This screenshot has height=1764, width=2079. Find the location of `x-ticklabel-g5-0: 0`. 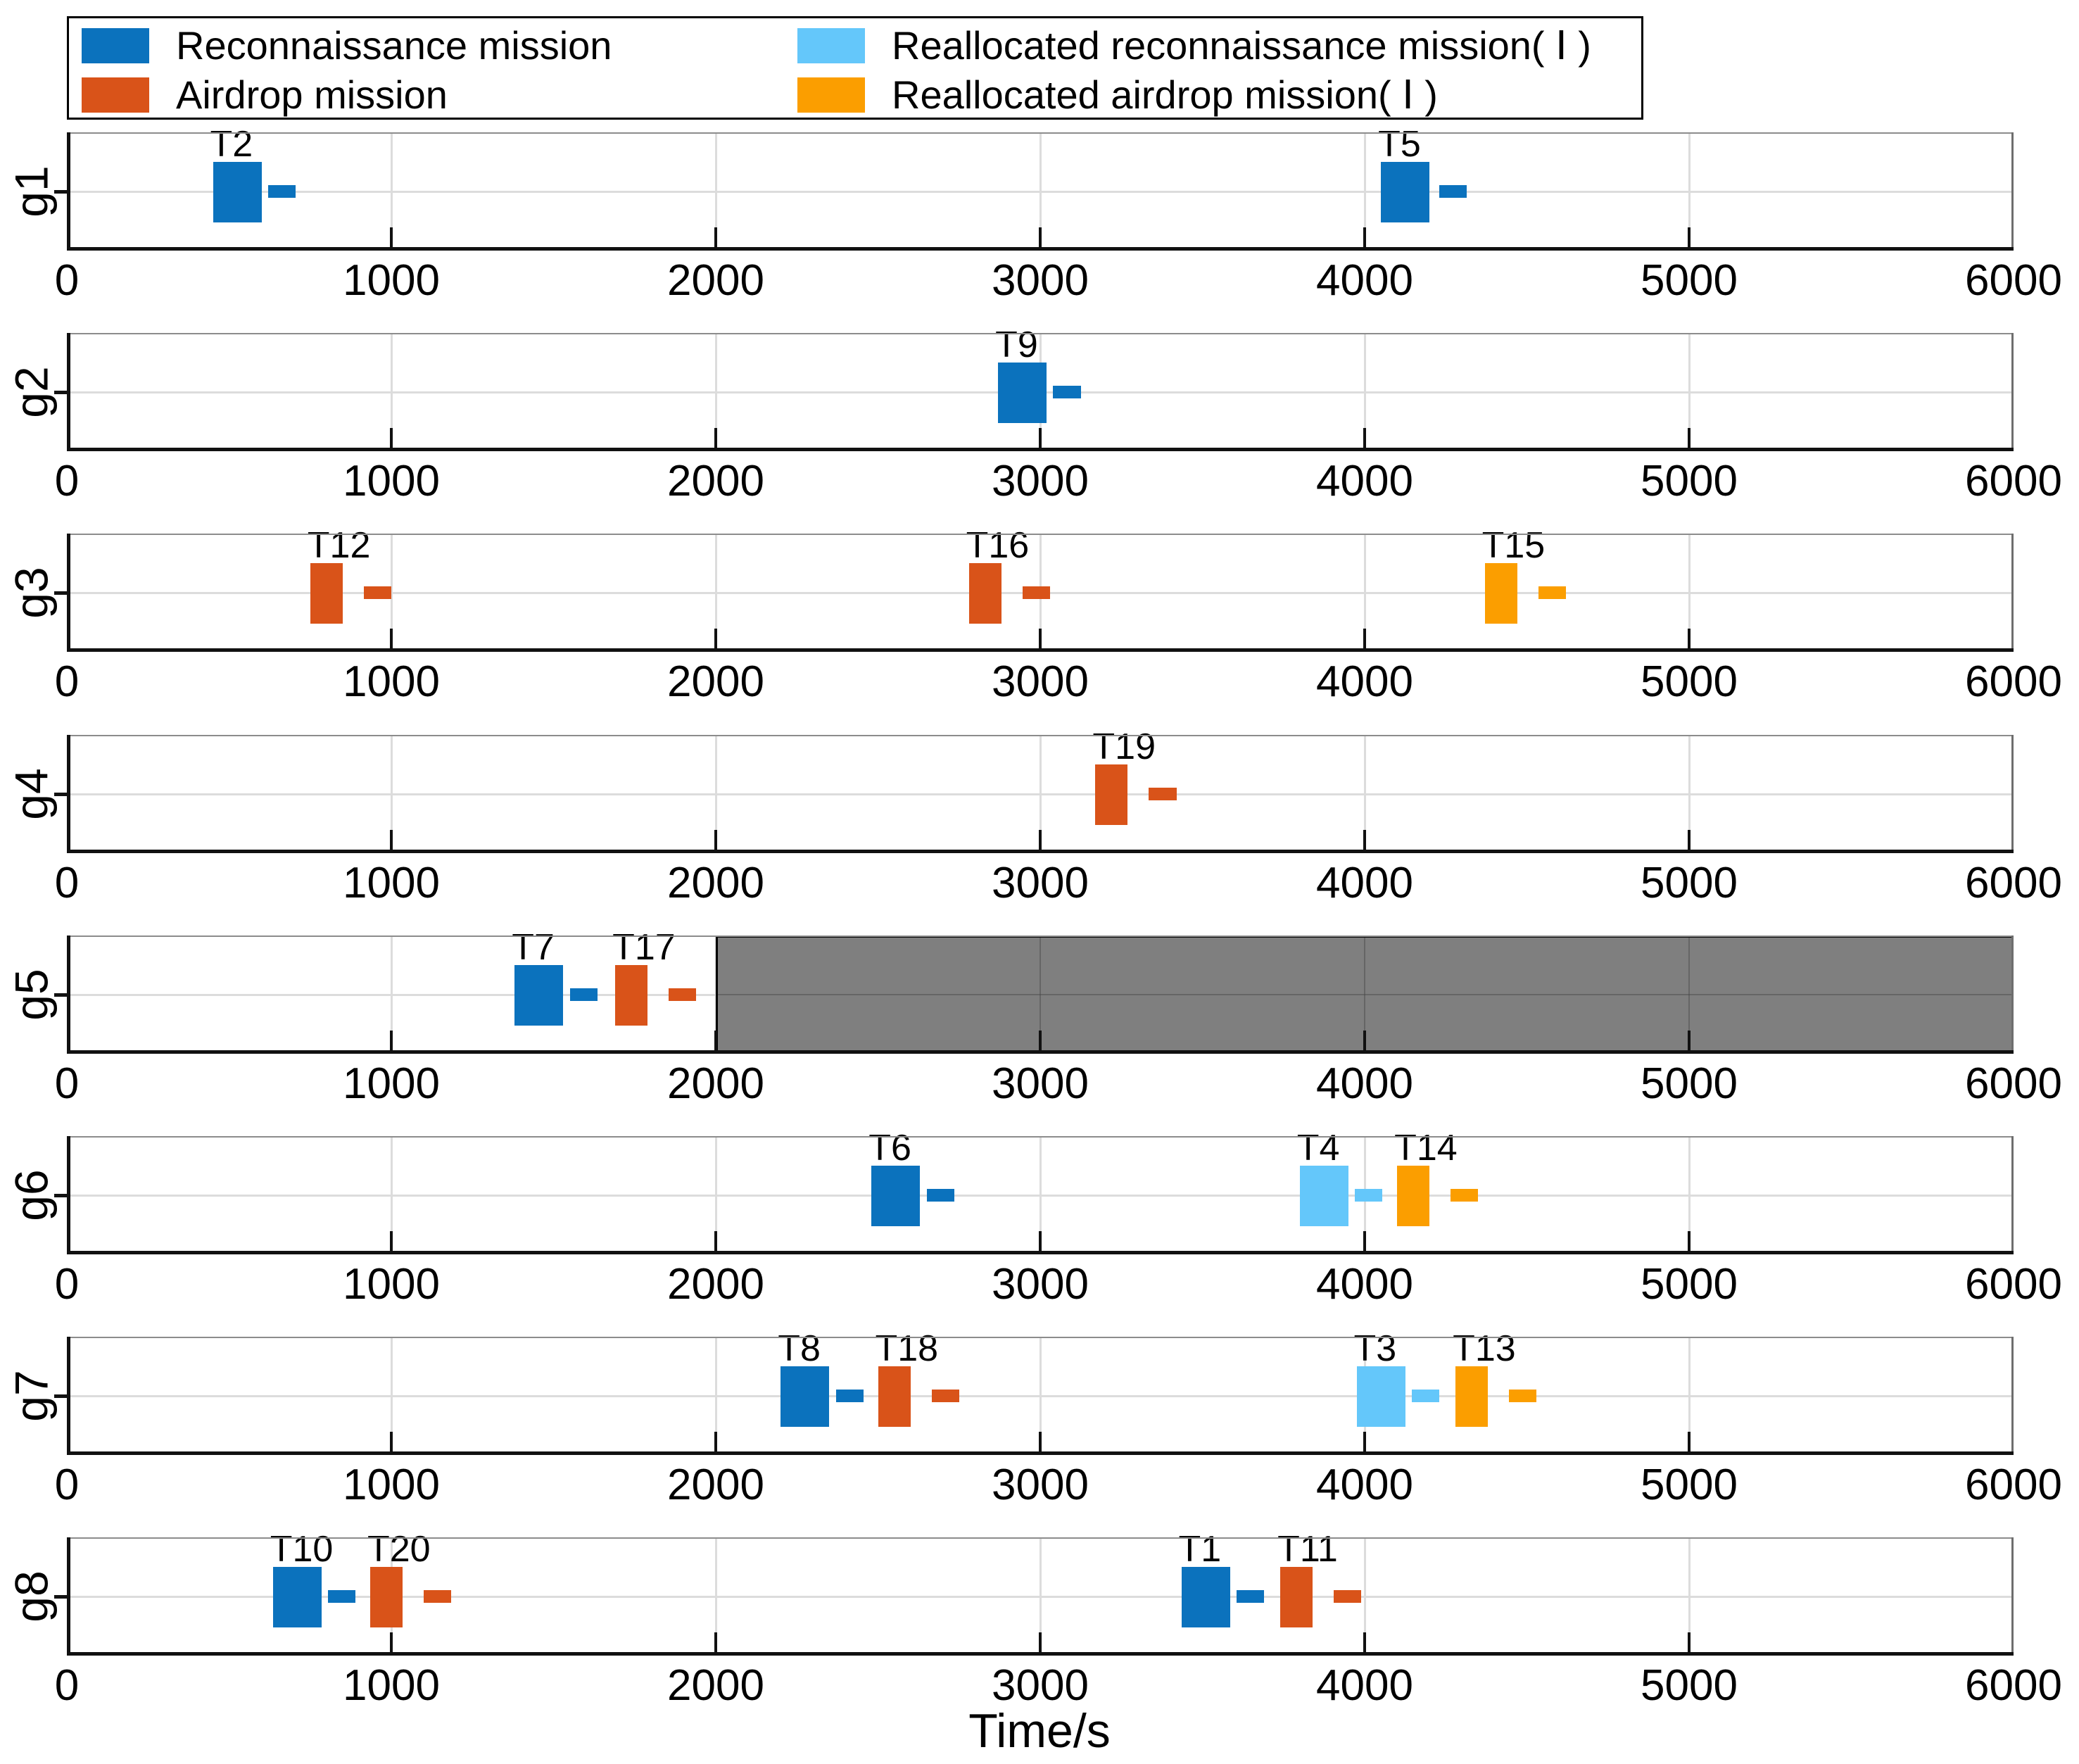

x-ticklabel-g5-0: 0 is located at coordinates (67, 1084).